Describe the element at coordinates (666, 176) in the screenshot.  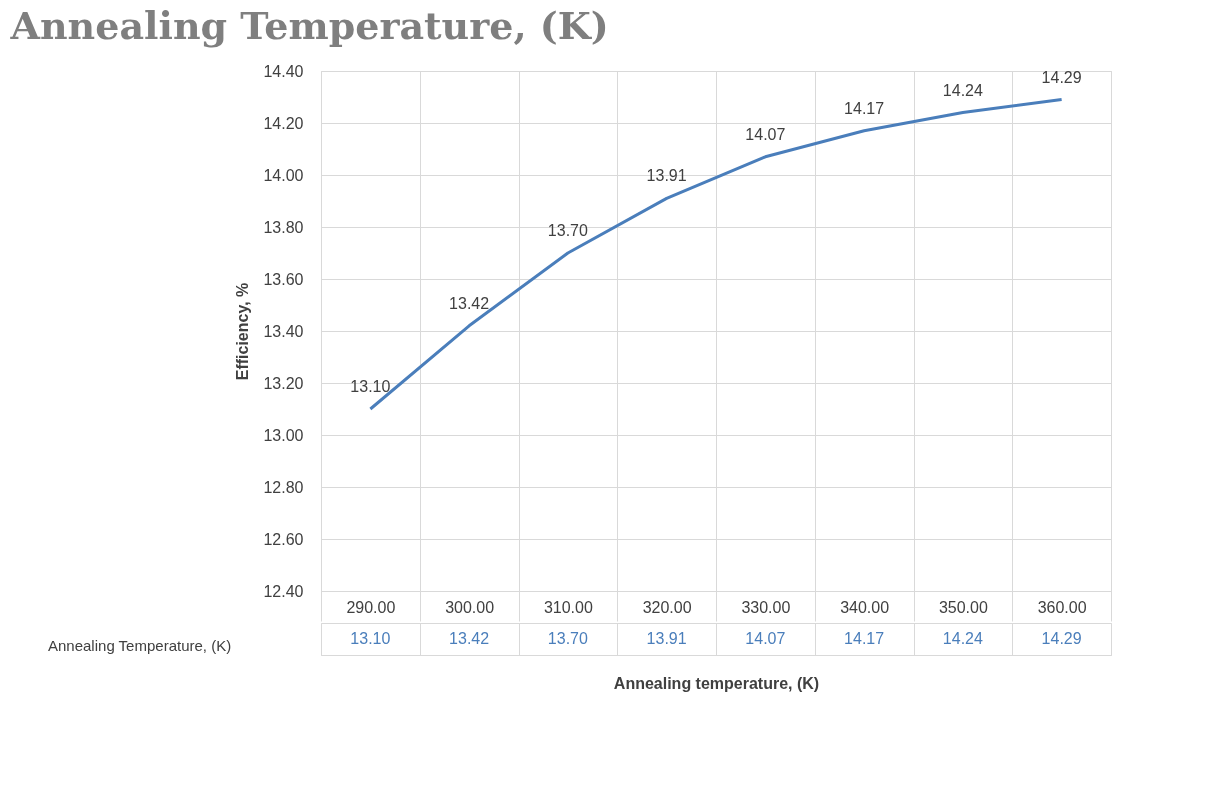
I see `text: 13.91` at that location.